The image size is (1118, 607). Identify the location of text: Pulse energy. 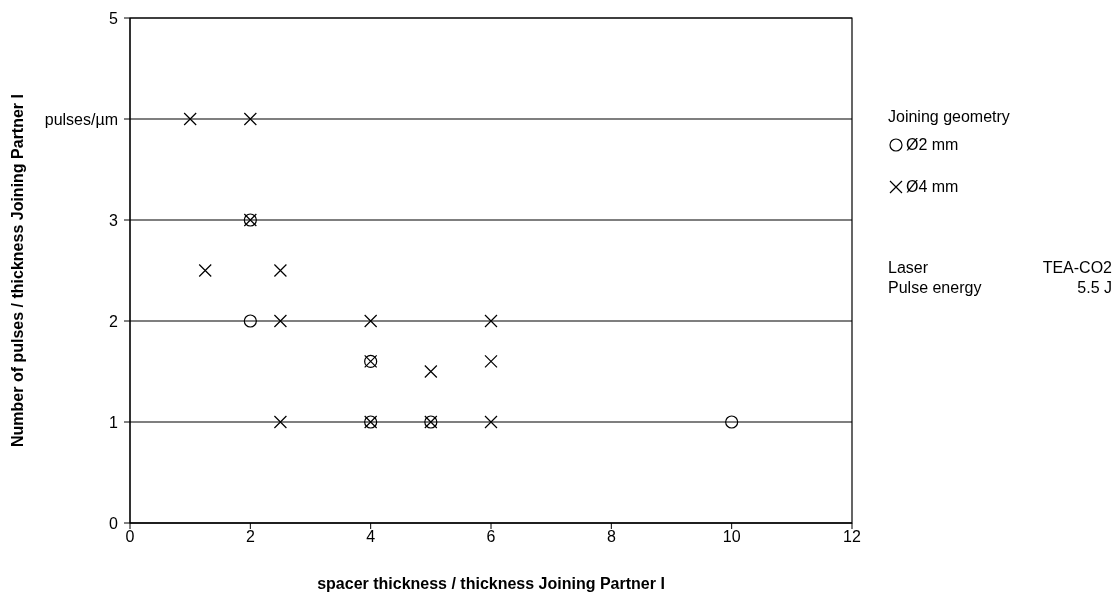
(935, 288).